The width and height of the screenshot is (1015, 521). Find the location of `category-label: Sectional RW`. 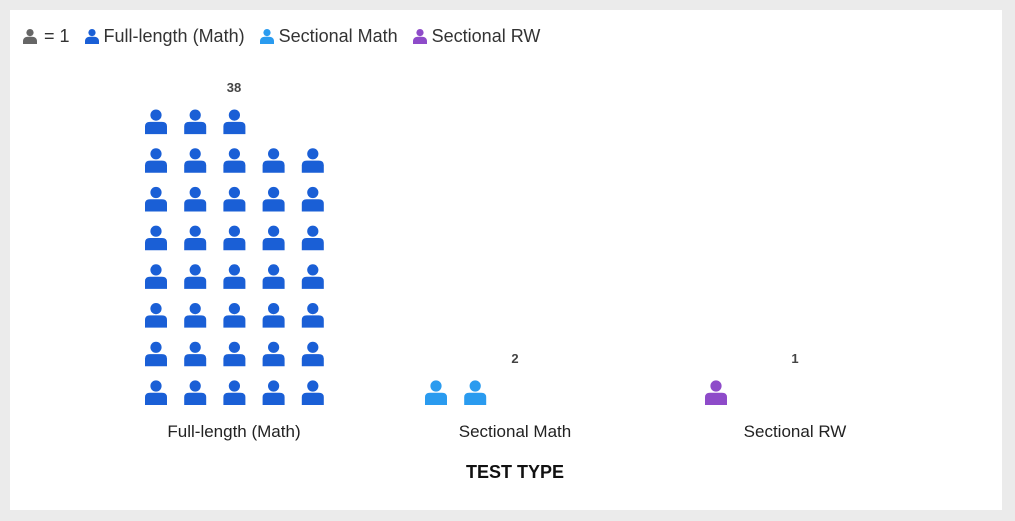

category-label: Sectional RW is located at coordinates (795, 431).